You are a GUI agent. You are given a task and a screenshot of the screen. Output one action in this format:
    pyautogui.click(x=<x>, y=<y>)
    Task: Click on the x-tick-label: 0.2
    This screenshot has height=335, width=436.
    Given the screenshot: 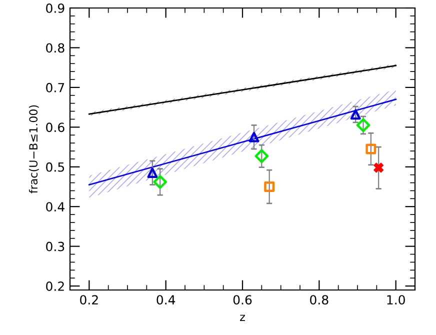 What is the action you would take?
    pyautogui.click(x=89, y=300)
    